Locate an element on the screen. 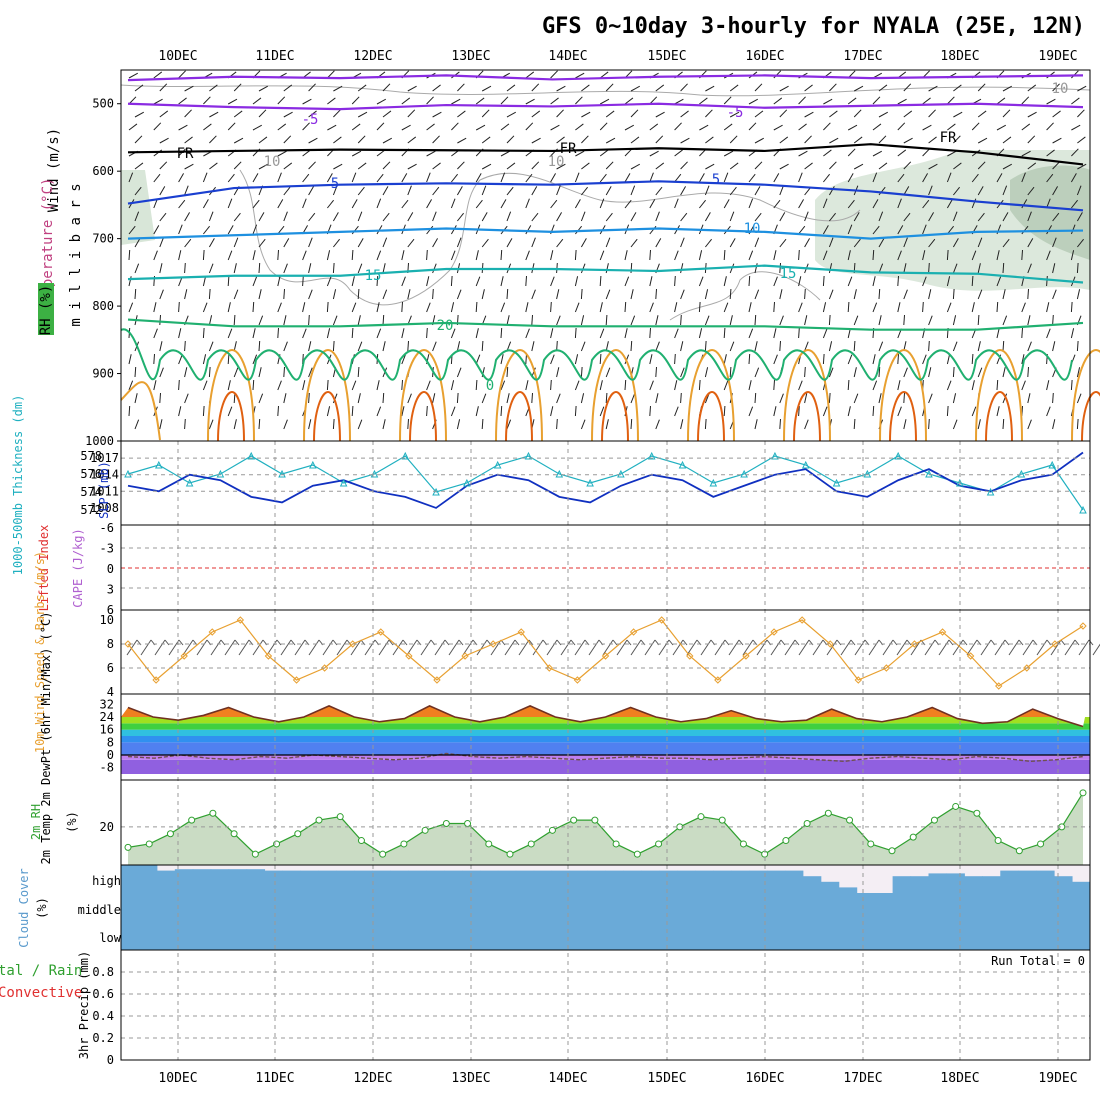  isotherm-line is located at coordinates (605, 274).